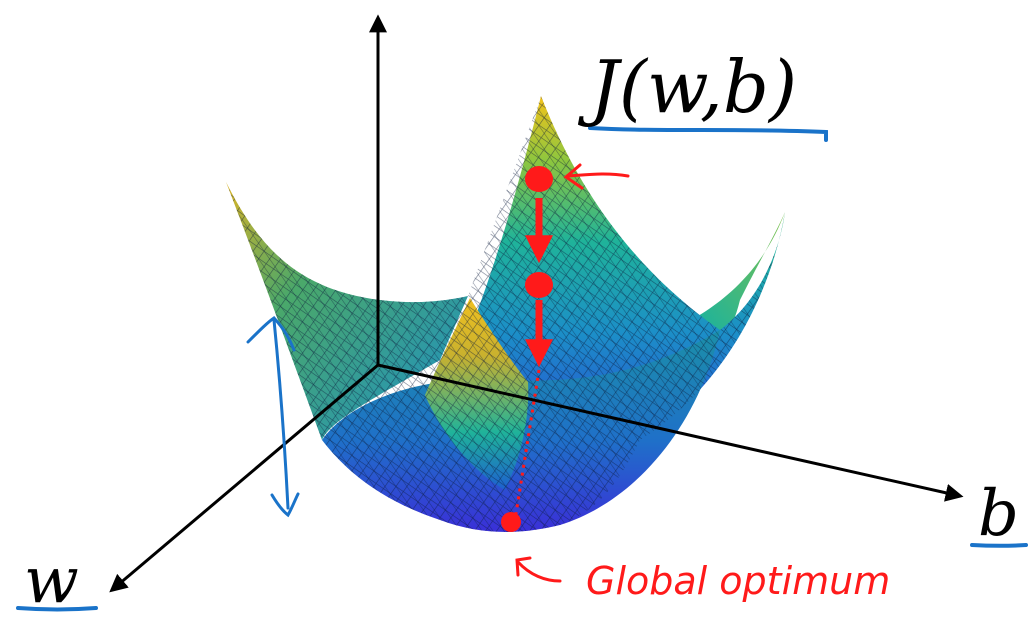 This screenshot has width=1028, height=618. Describe the element at coordinates (708, 134) in the screenshot. I see `cost-label-underline` at that location.